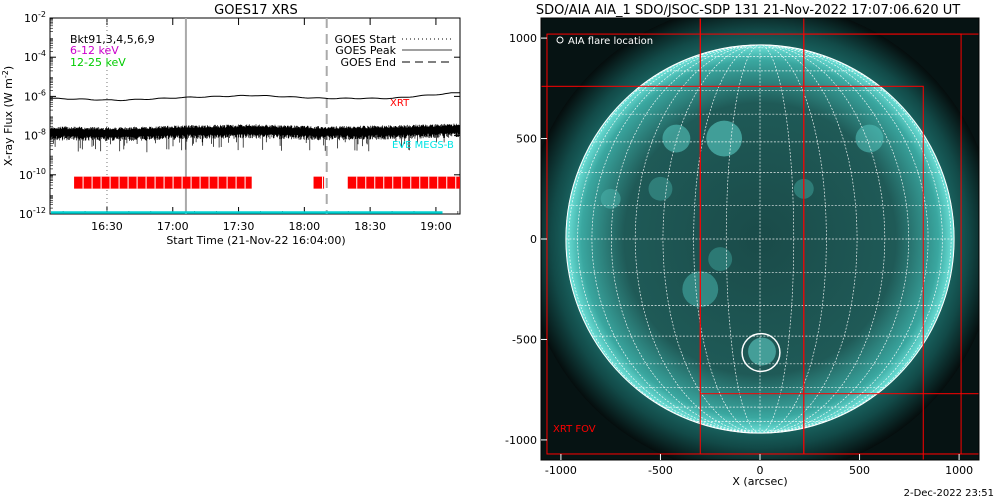 This screenshot has height=500, width=1000. What do you see at coordinates (400, 103) in the screenshot?
I see `series-label-xrt: XRT` at bounding box center [400, 103].